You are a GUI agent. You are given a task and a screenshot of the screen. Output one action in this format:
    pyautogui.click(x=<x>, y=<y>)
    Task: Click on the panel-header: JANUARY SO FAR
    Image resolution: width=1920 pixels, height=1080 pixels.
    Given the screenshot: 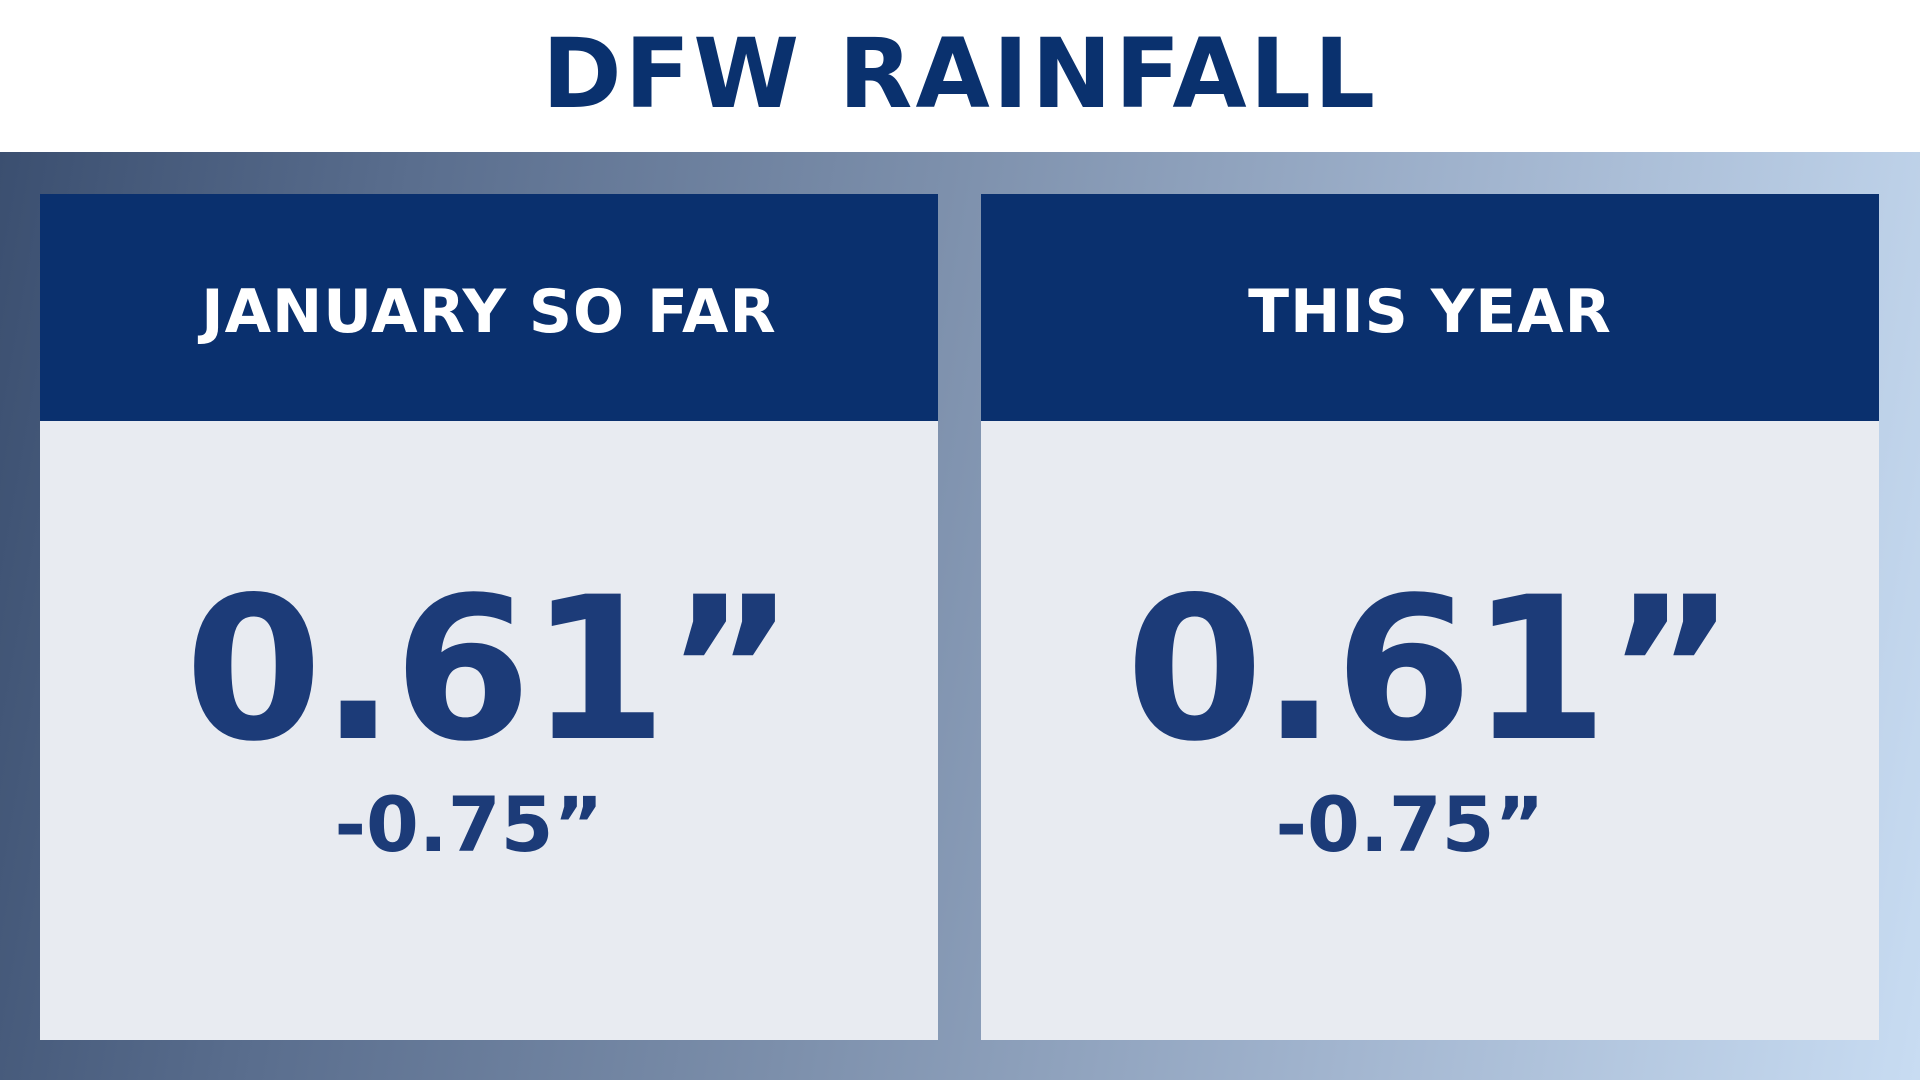 What is the action you would take?
    pyautogui.click(x=489, y=307)
    